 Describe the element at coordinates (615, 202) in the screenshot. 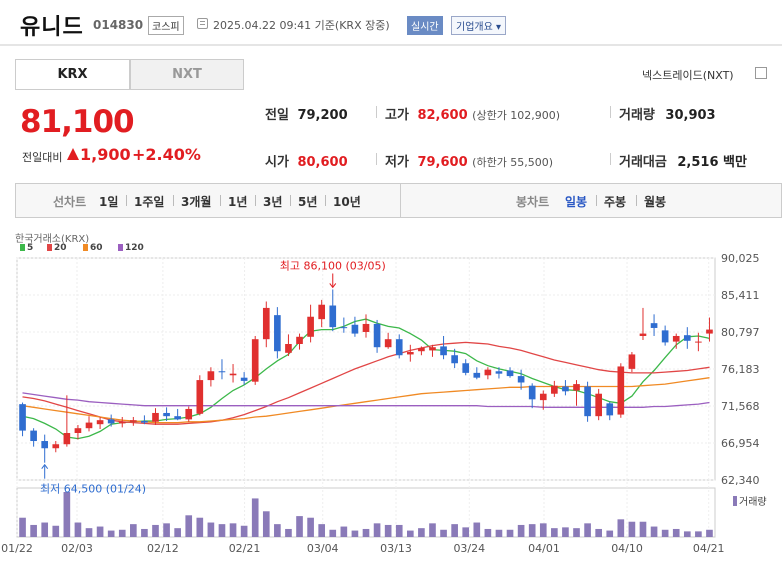

I see `period-weekly: 주봉` at that location.